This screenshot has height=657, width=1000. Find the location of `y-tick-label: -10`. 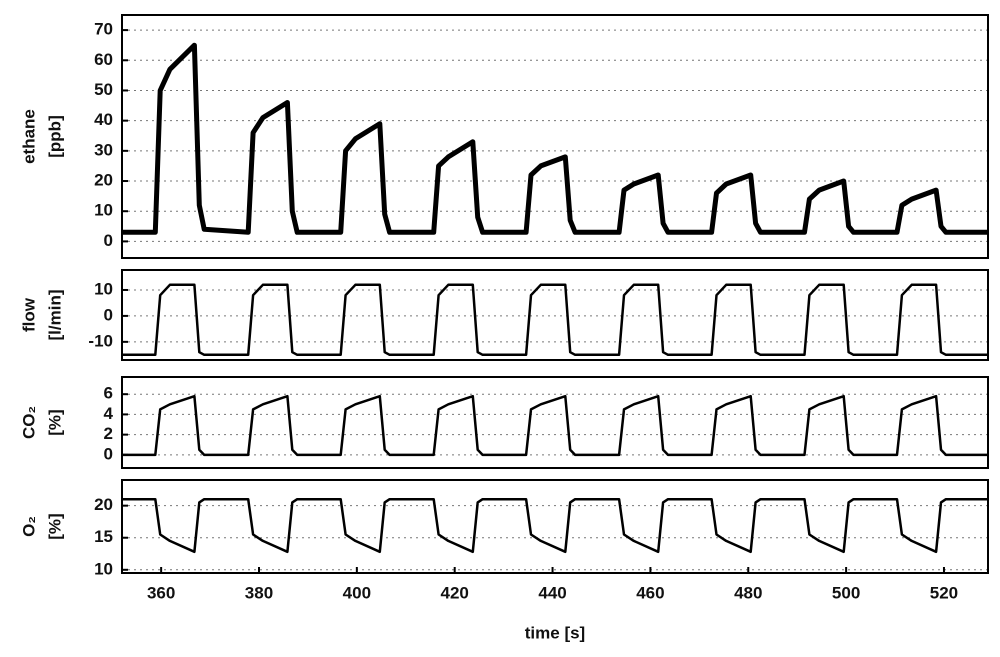

y-tick-label: -10 is located at coordinates (100, 340).